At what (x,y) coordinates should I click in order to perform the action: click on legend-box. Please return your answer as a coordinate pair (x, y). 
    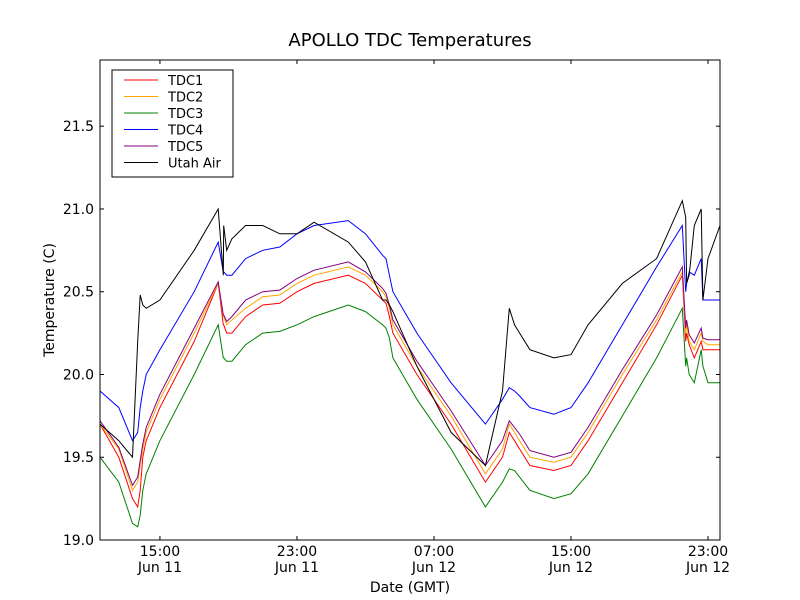
    Looking at the image, I should click on (172, 123).